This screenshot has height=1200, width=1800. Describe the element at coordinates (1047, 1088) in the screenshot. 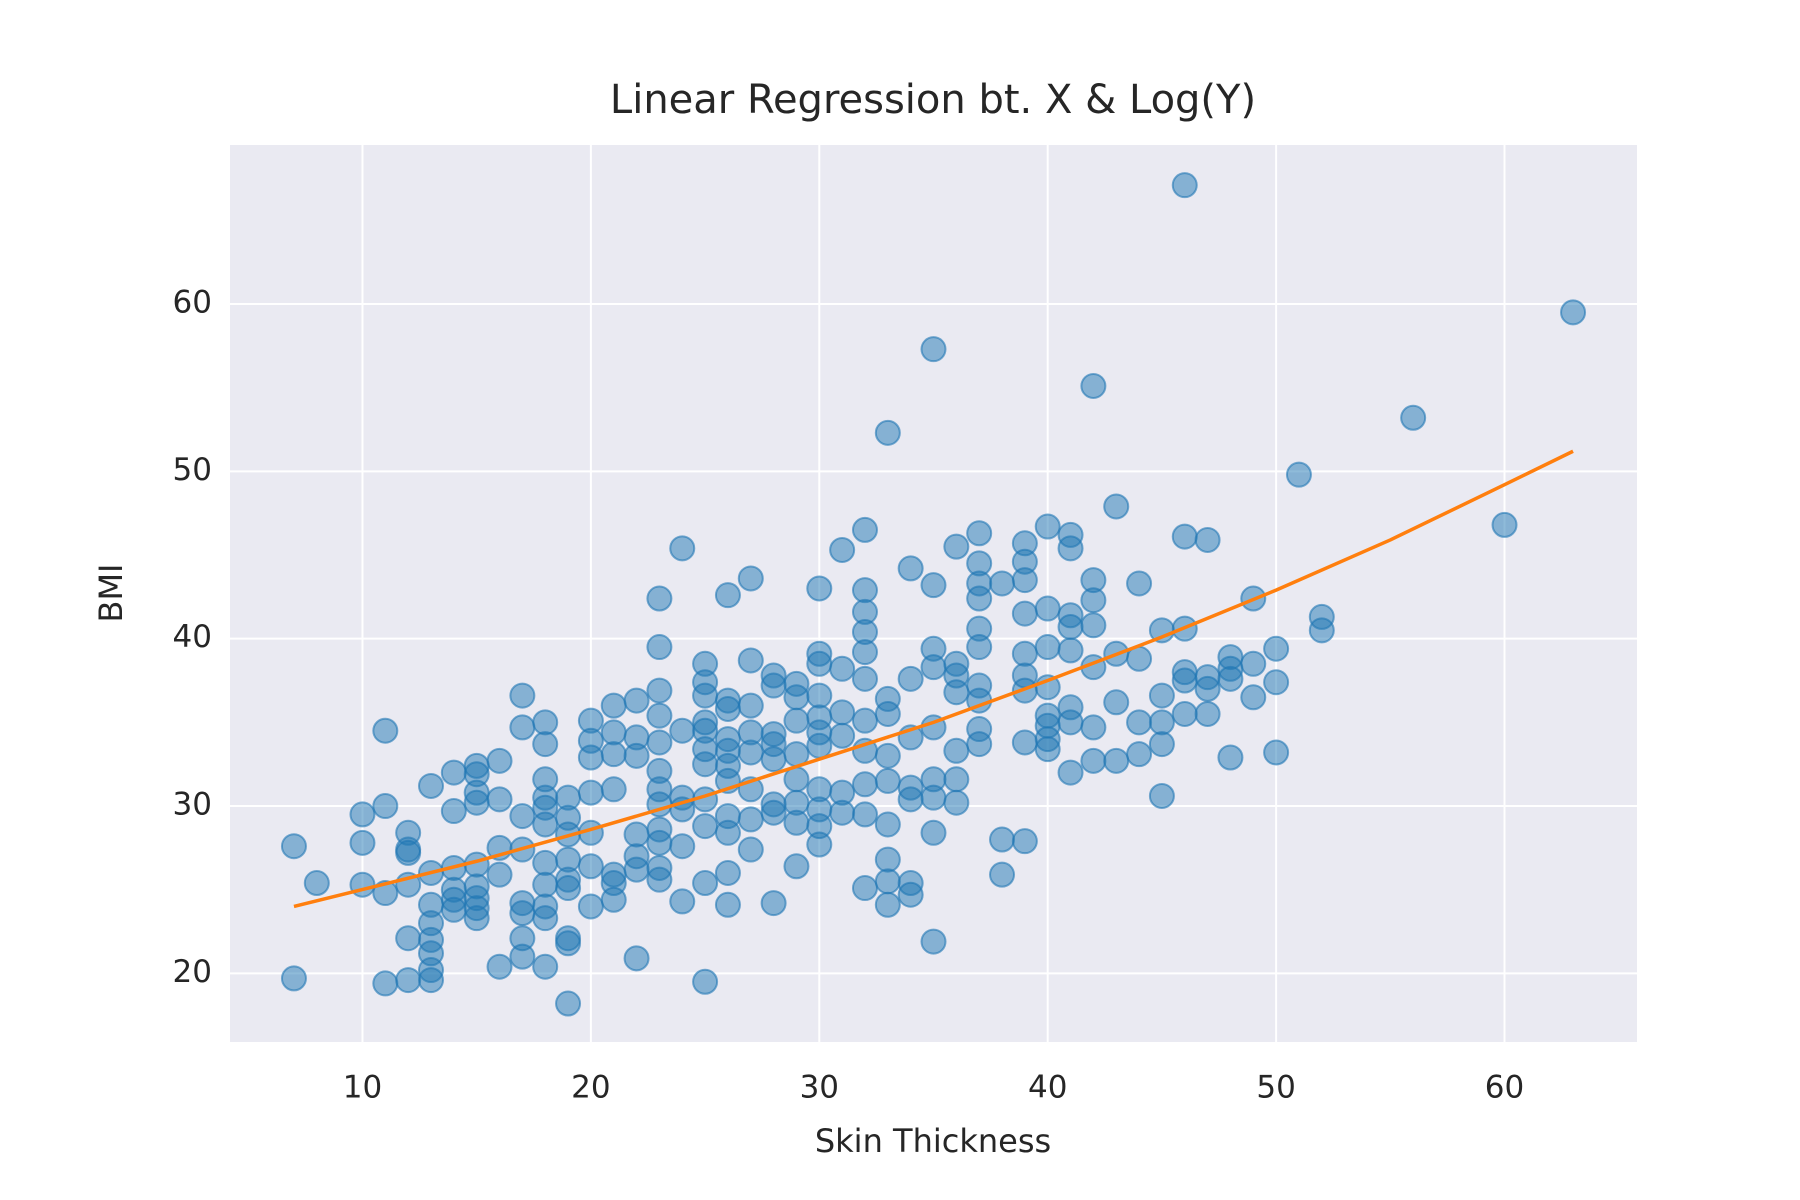

I see `x-tick-label: 40` at that location.